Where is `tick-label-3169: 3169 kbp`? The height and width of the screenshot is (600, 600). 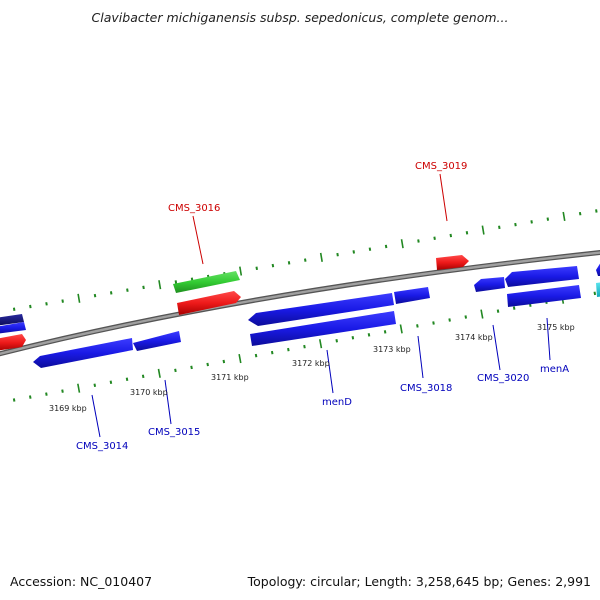
tick-label-3169: 3169 kbp is located at coordinates (68, 408).